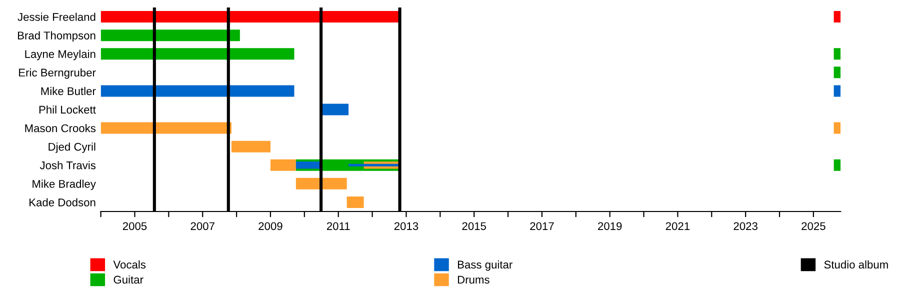  Describe the element at coordinates (270, 226) in the screenshot. I see `x-tick-label: 2009` at that location.